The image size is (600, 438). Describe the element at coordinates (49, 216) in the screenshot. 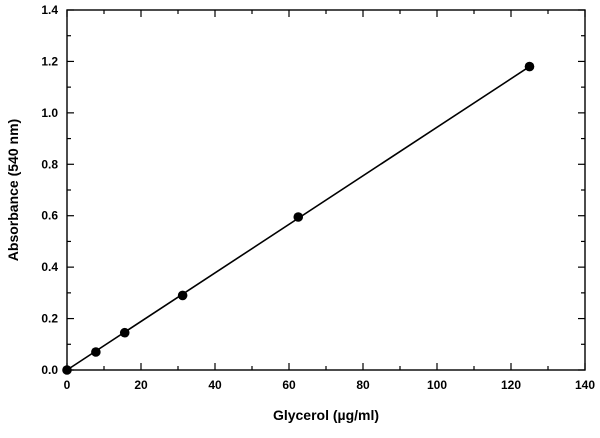

I see `y-tick-label: 0.6` at that location.